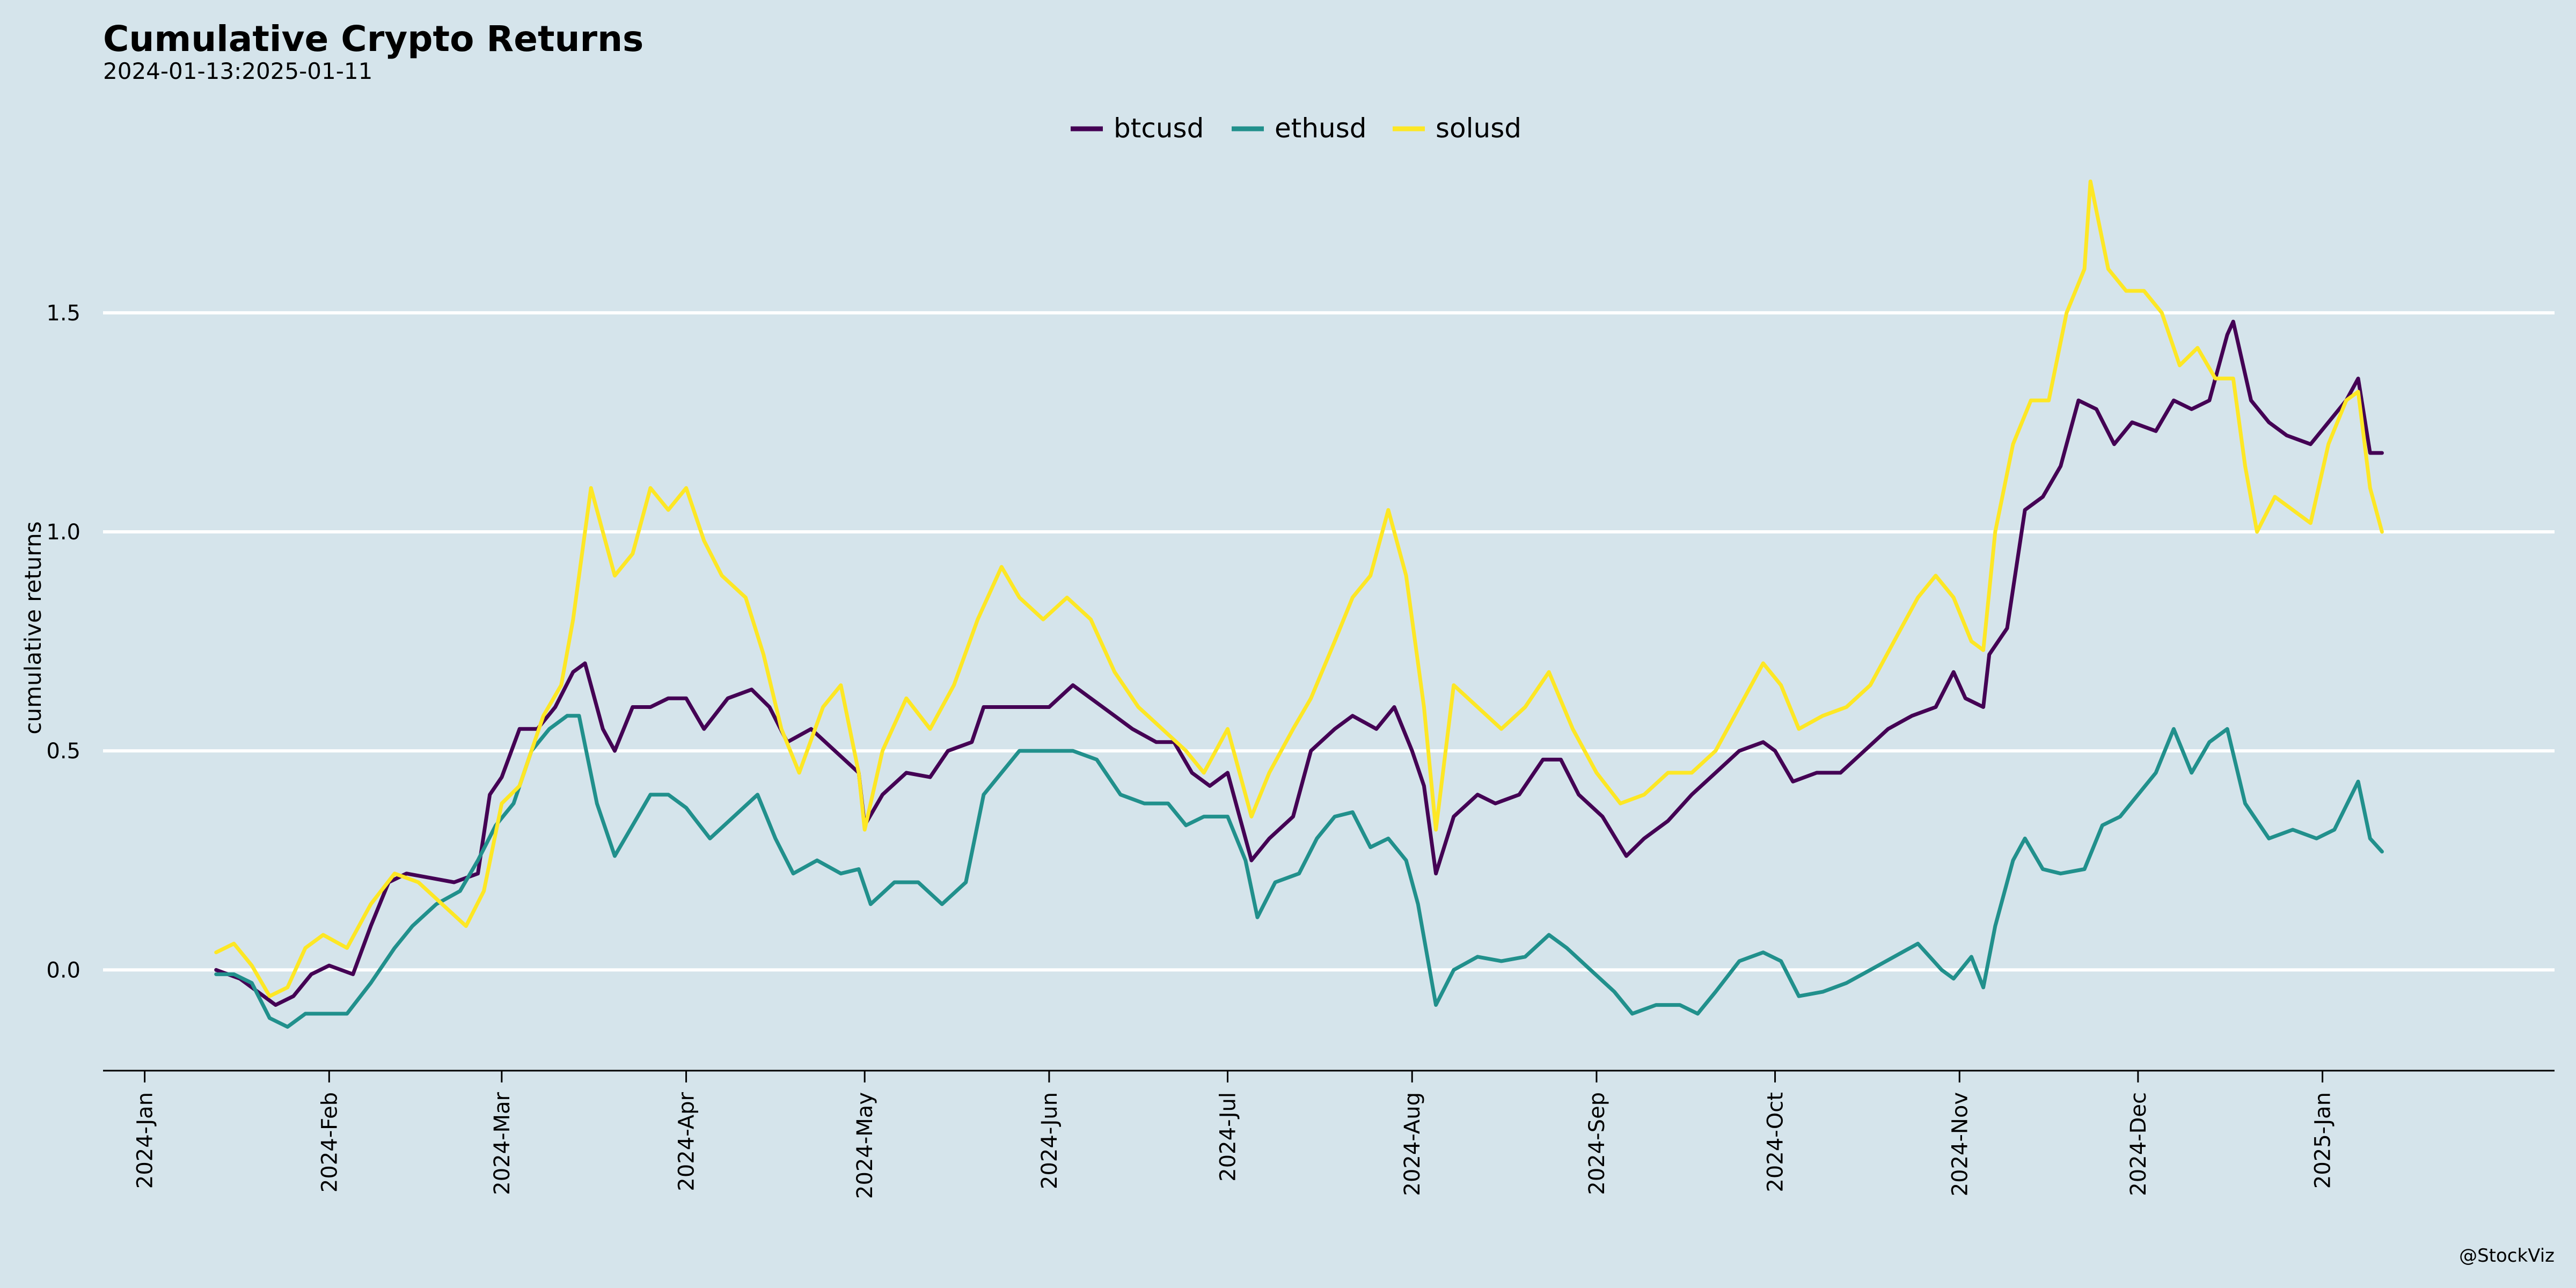 Image resolution: width=2576 pixels, height=1288 pixels. What do you see at coordinates (63, 970) in the screenshot?
I see `y-tick-label: 0.0` at bounding box center [63, 970].